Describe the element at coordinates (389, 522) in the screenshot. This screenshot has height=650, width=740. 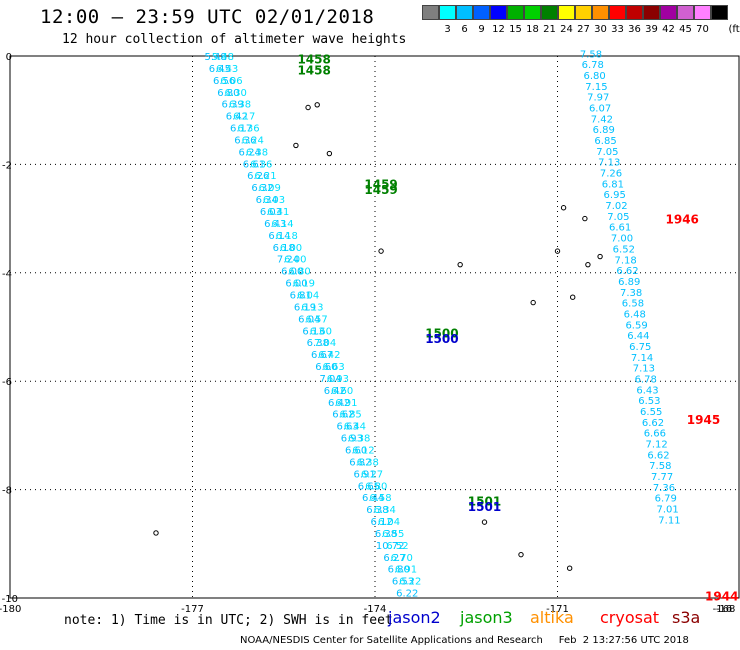
I see `wave-height-jason2: 6.04` at that location.